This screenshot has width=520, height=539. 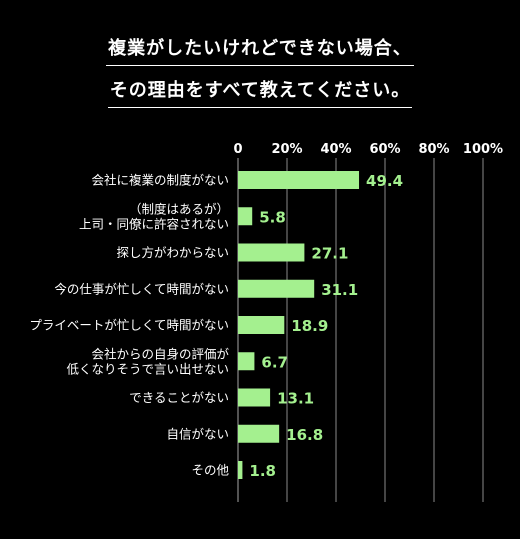 What do you see at coordinates (329, 254) in the screenshot?
I see `value-label: 27.1` at bounding box center [329, 254].